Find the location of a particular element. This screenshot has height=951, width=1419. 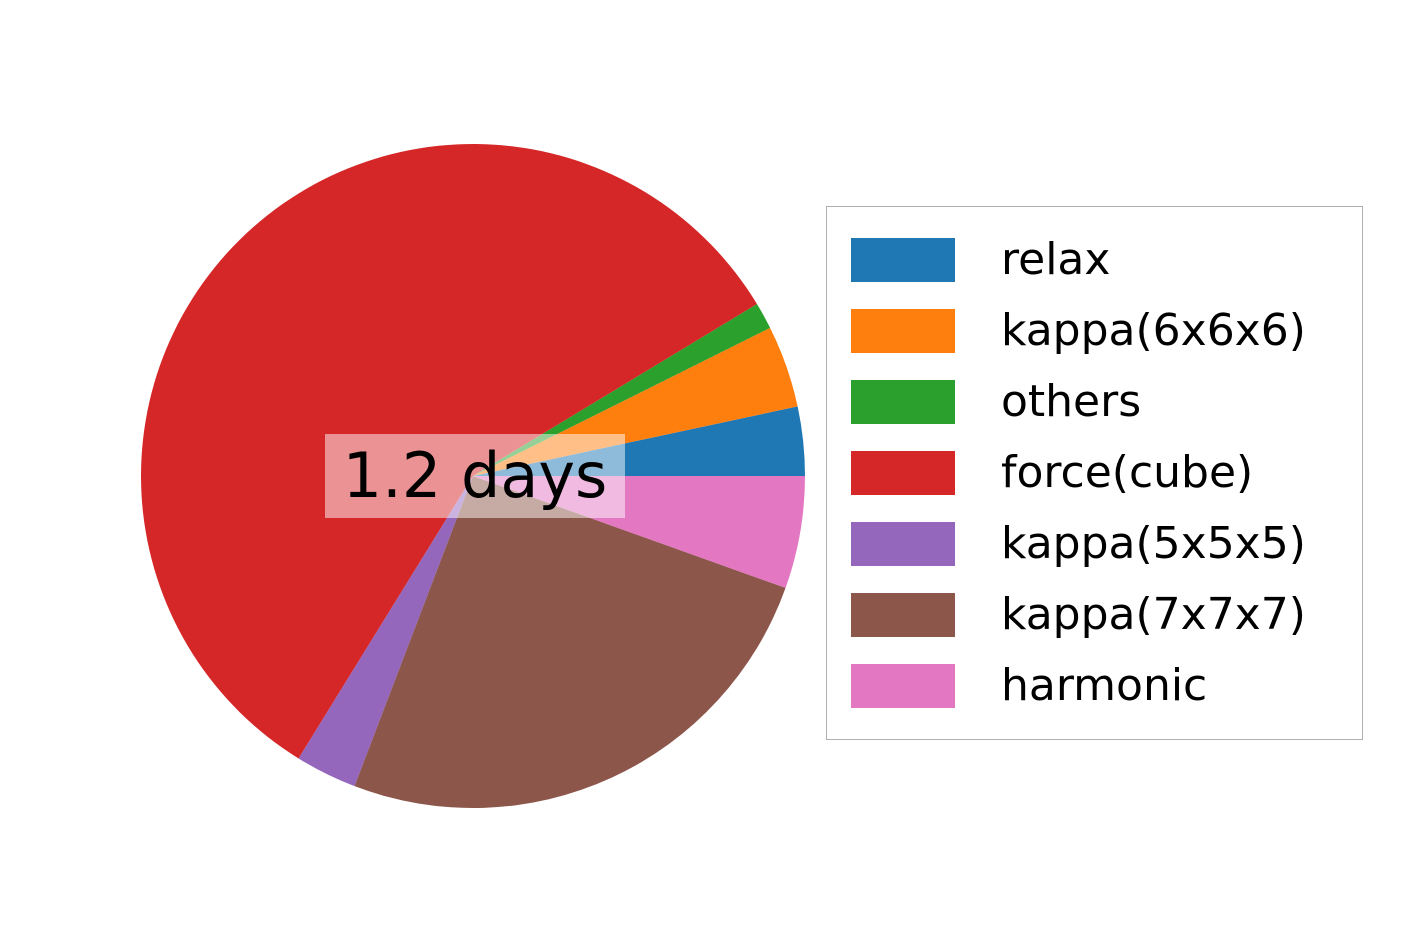

legend-item: relax is located at coordinates (1093, 260).